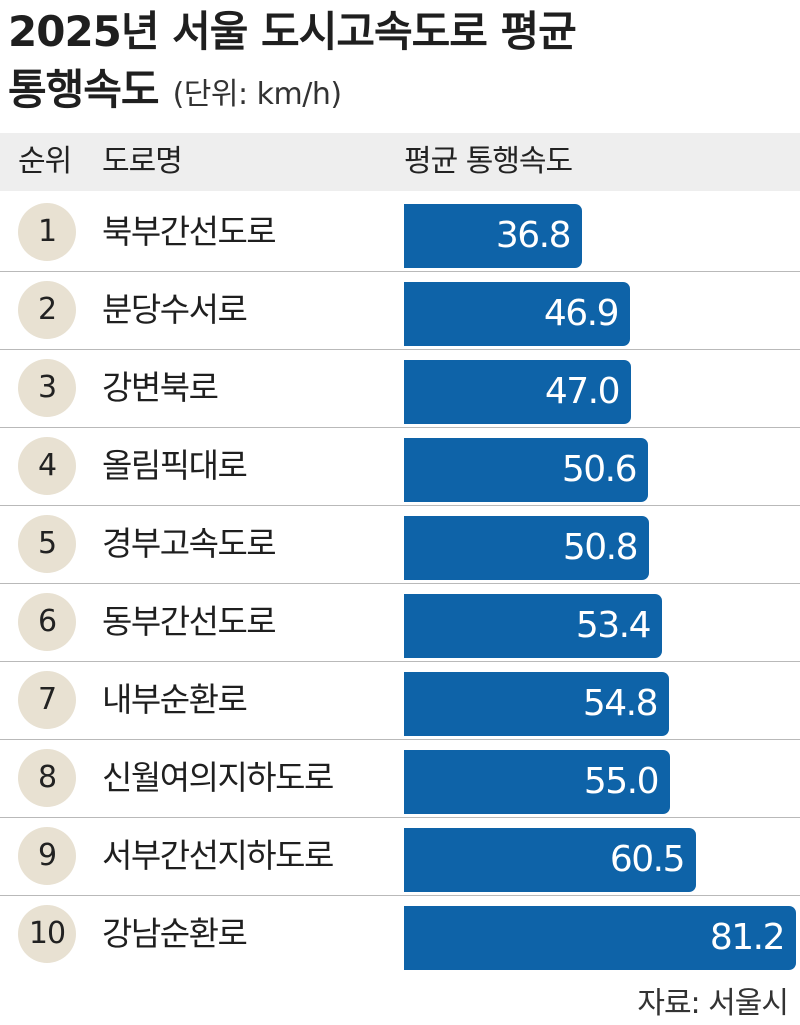 The image size is (800, 1025). I want to click on bar-value-label: 47.0, so click(582, 391).